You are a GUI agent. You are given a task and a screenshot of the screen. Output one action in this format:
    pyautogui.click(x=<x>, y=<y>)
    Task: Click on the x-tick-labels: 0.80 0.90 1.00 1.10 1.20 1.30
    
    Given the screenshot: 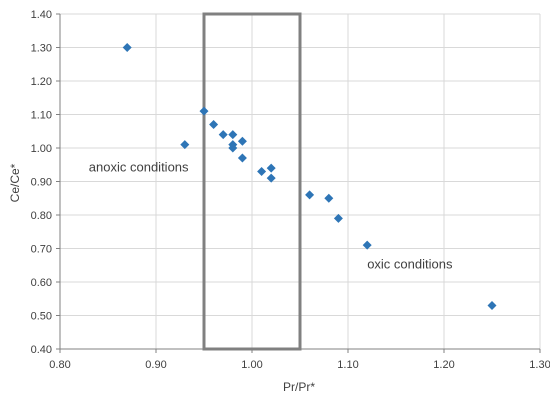 What is the action you would take?
    pyautogui.click(x=299, y=365)
    